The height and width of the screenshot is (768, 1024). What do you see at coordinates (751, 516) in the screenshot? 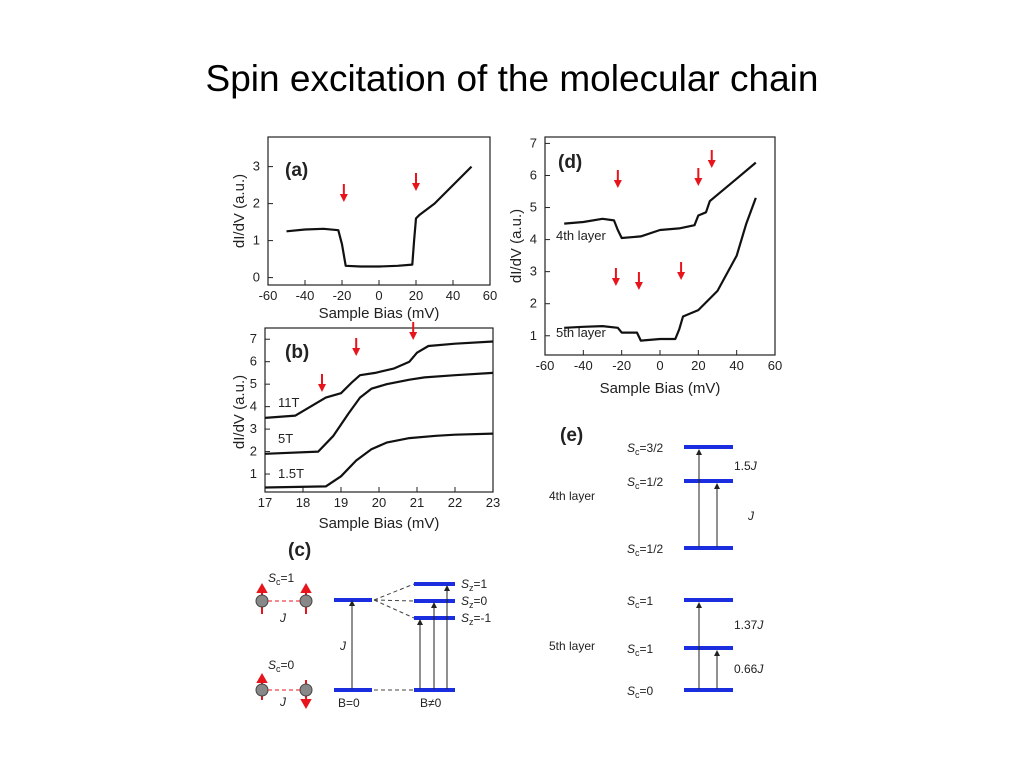
I see `gap-j: J` at bounding box center [751, 516].